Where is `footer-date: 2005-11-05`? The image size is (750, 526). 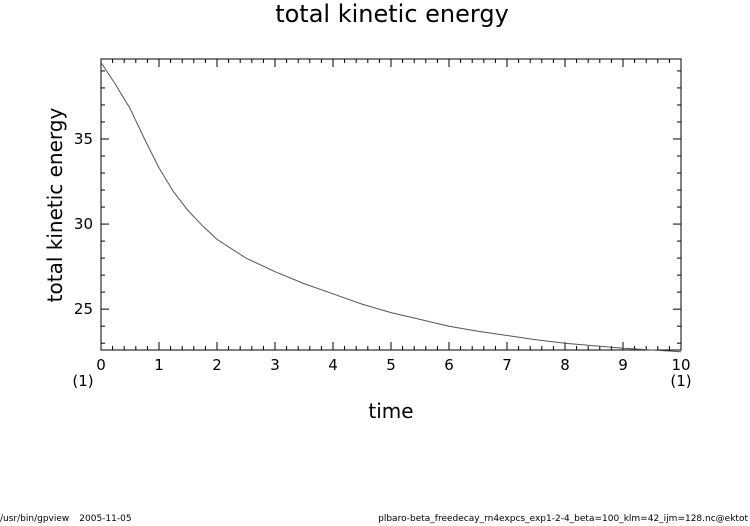
footer-date: 2005-11-05 is located at coordinates (105, 519).